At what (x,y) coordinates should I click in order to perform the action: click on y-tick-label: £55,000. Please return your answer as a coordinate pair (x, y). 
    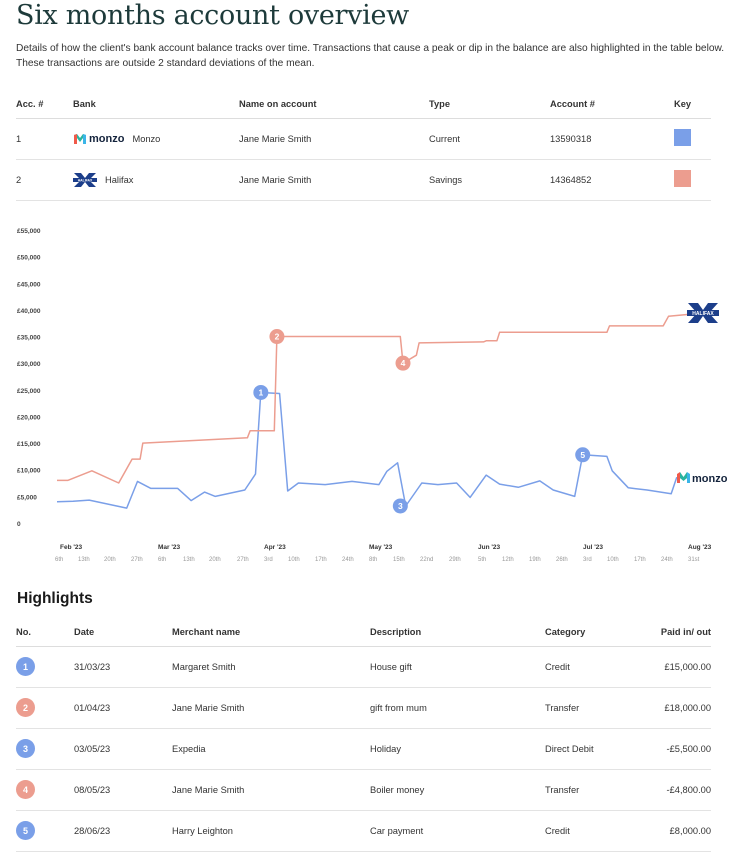
    Looking at the image, I should click on (29, 231).